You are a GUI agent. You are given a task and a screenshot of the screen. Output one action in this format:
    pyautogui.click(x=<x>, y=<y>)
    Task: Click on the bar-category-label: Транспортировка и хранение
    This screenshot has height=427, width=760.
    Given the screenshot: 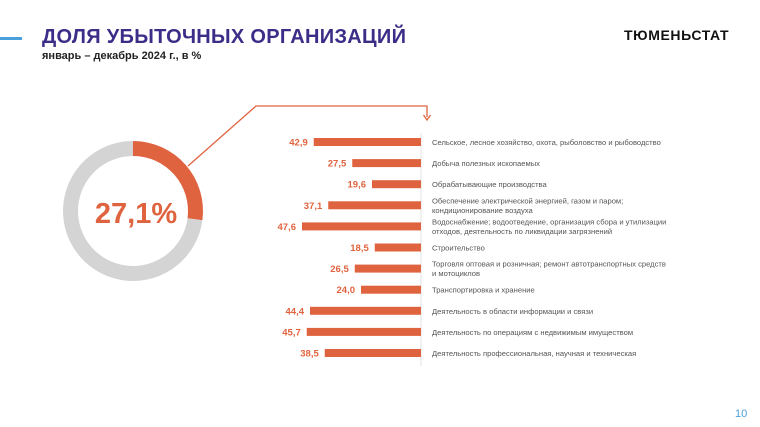 What is the action you would take?
    pyautogui.click(x=483, y=290)
    